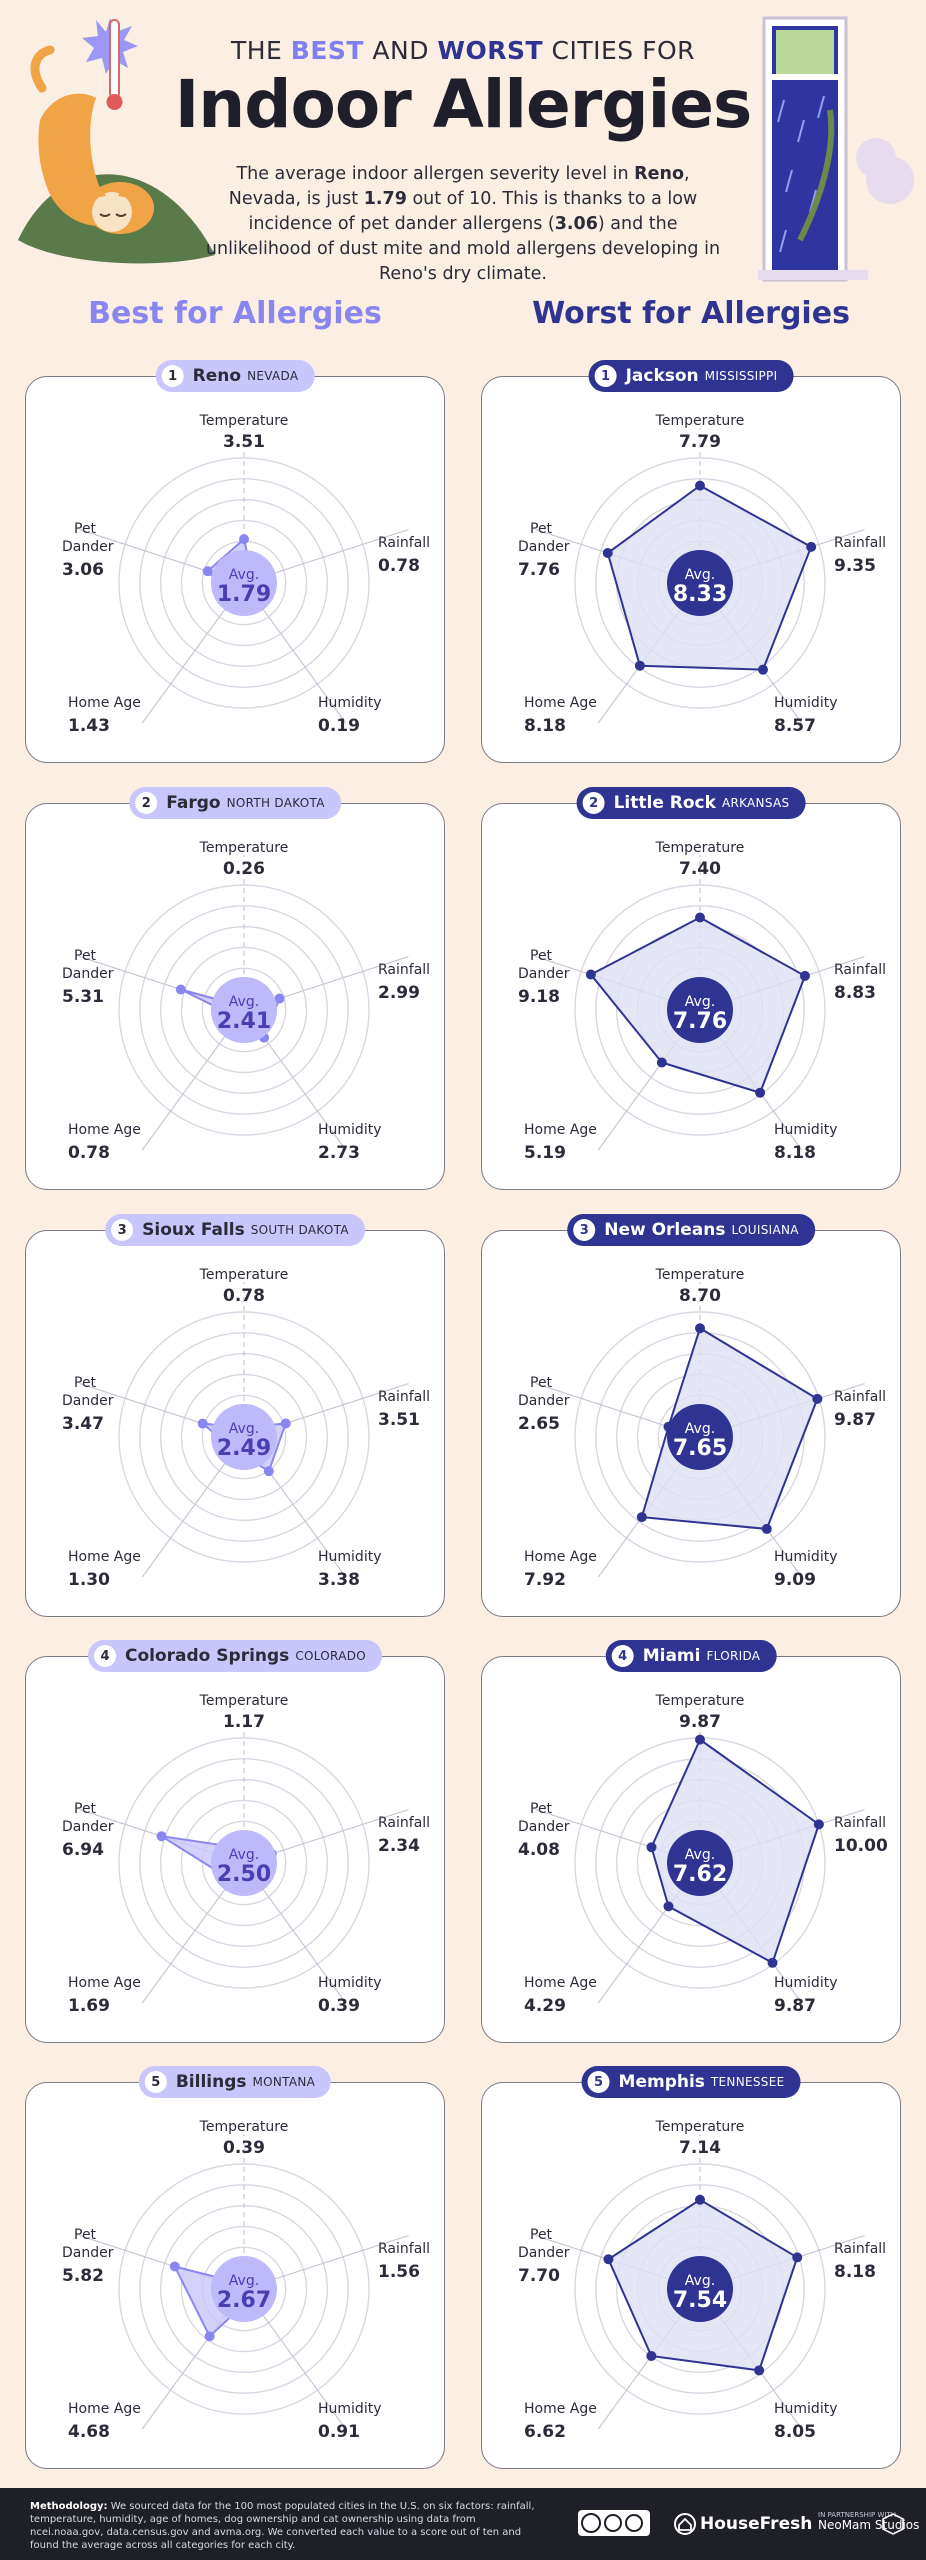  I want to click on window-illustration, so click(836, 149).